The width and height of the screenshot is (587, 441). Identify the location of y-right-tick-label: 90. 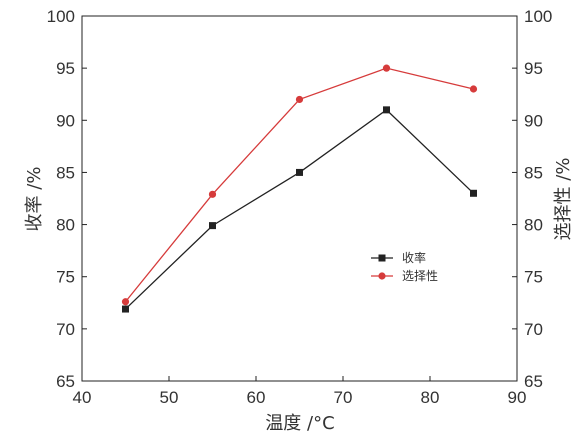
(533, 120).